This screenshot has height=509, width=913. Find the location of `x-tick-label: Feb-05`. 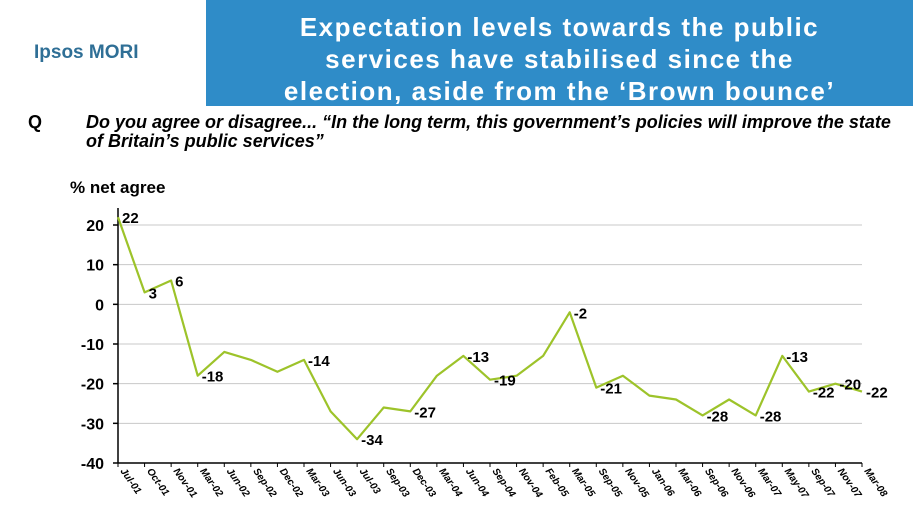

x-tick-label: Feb-05 is located at coordinates (557, 482).